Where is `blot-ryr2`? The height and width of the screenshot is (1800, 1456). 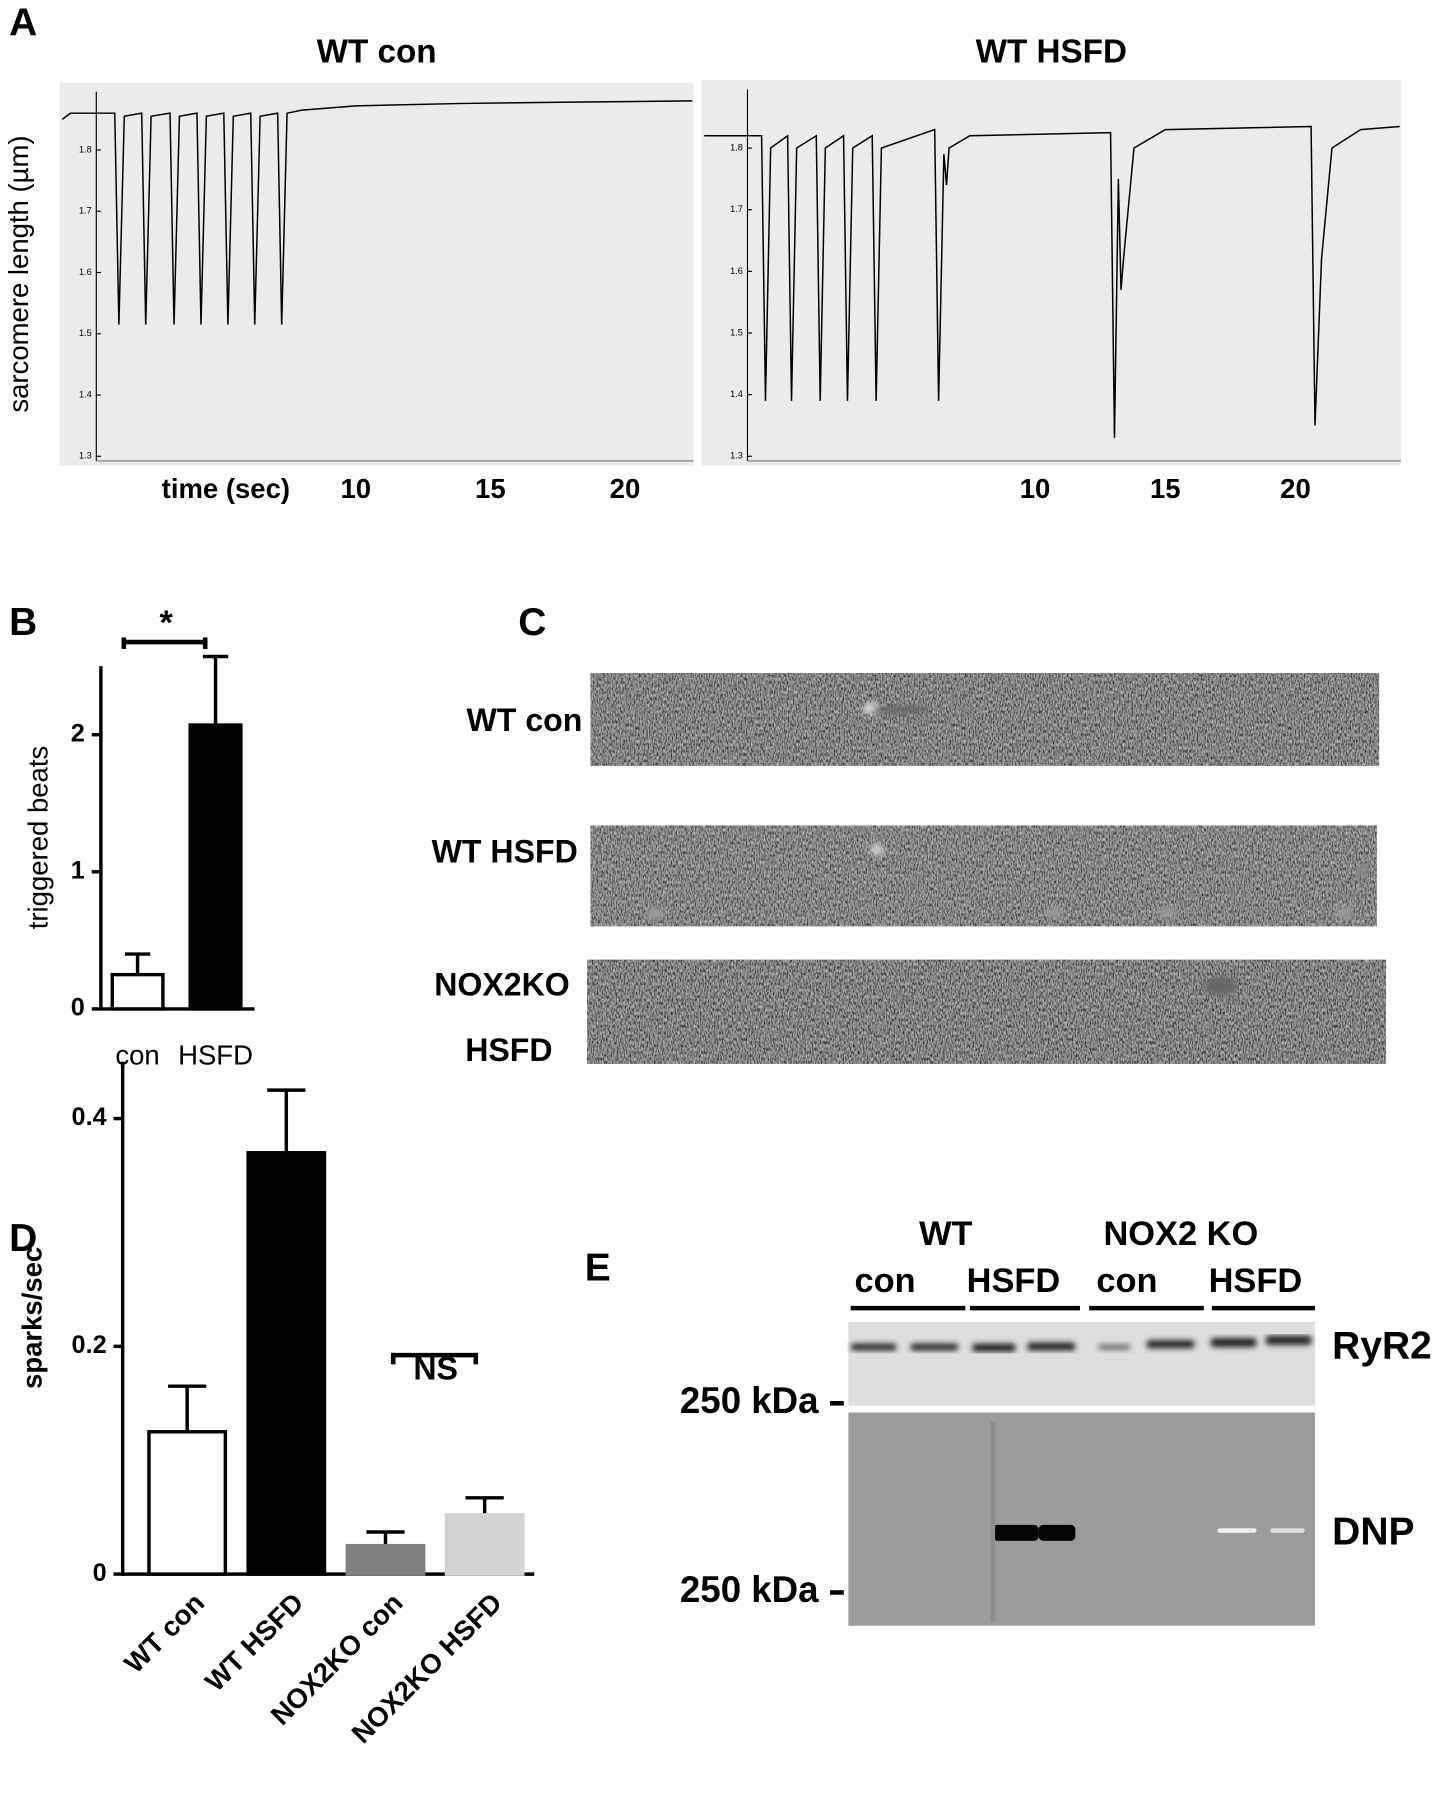 blot-ryr2 is located at coordinates (1081, 1363).